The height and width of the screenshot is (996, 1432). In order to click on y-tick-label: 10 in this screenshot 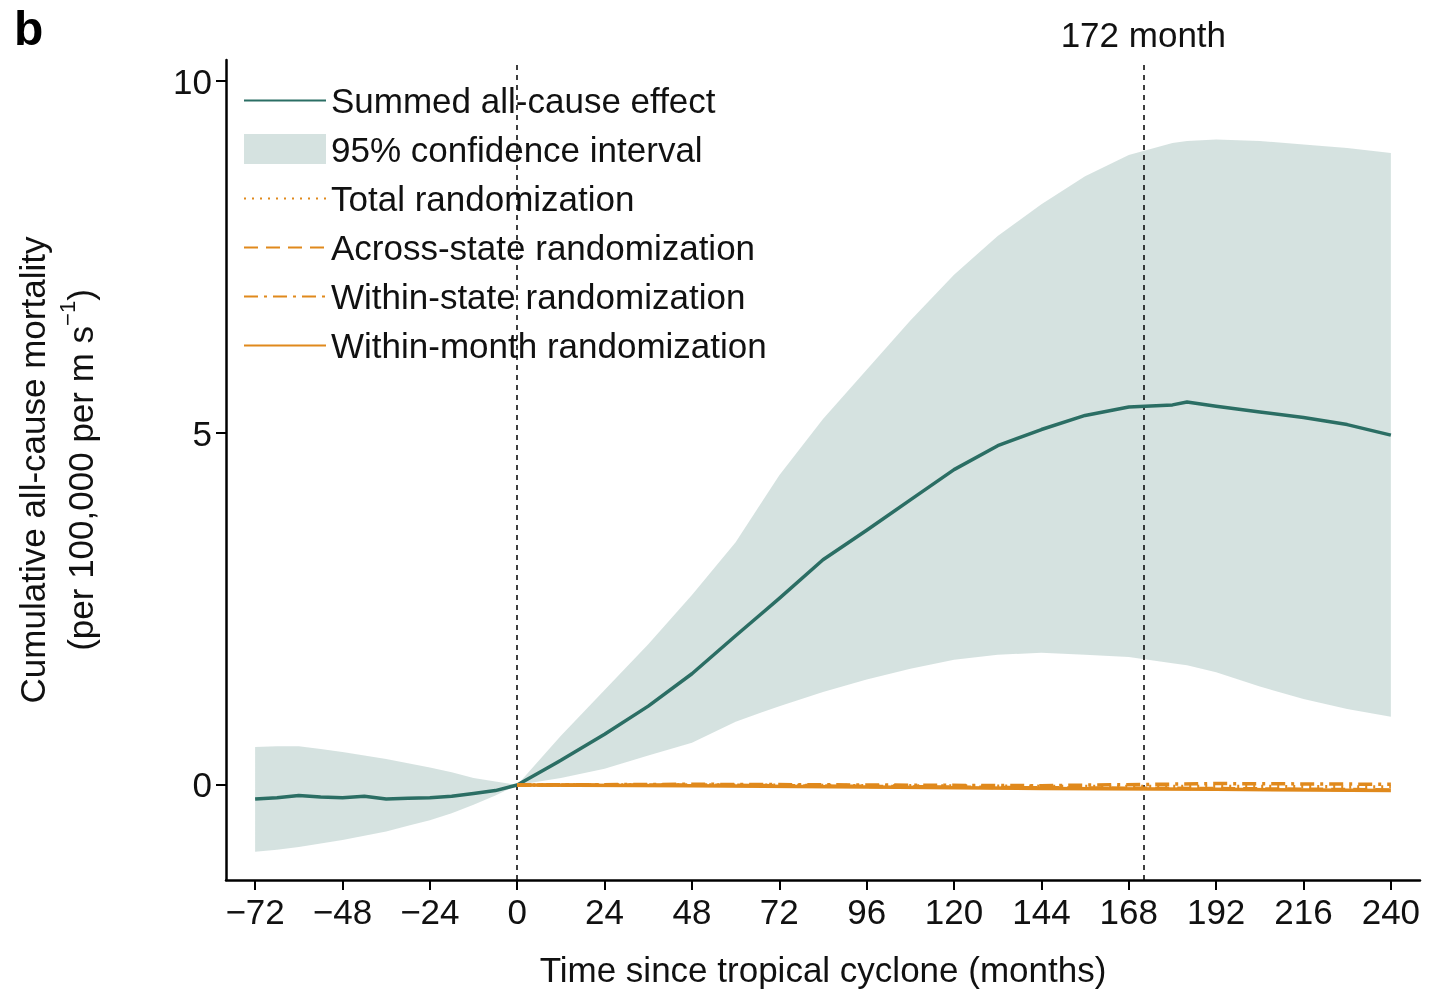, I will do `click(192, 81)`.